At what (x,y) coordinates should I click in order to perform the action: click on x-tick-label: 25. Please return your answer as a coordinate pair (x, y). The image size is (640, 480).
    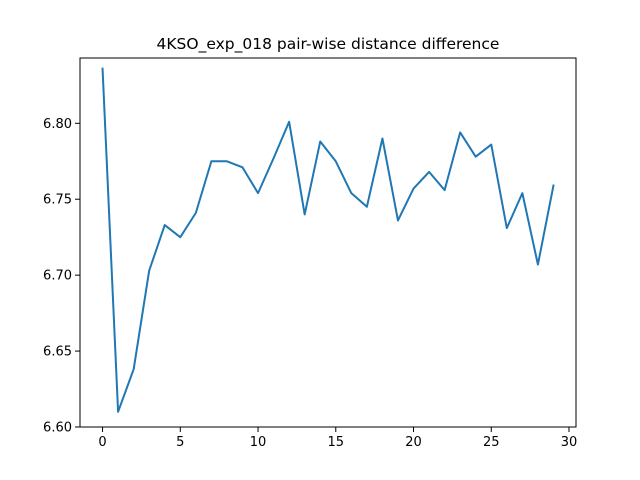
    Looking at the image, I should click on (491, 442).